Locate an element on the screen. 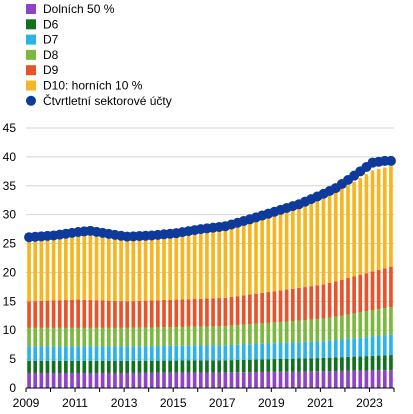 This screenshot has height=414, width=413. bar-segment-s2-q10 is located at coordinates (90, 353).